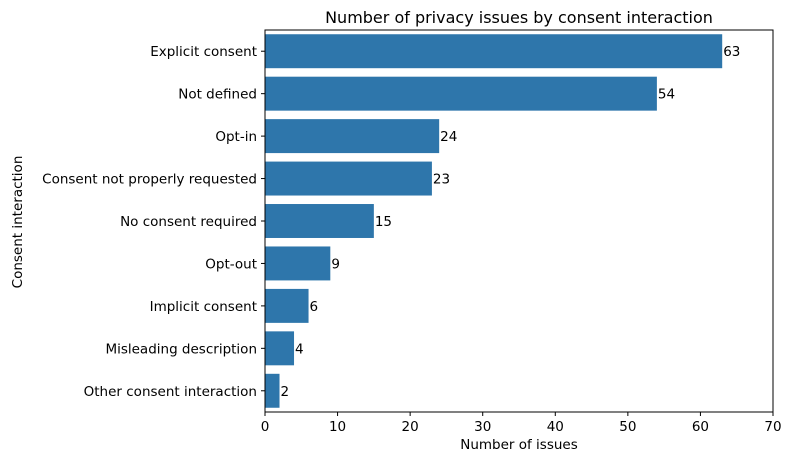 The height and width of the screenshot is (463, 793). I want to click on bar-no-consent-required, so click(319, 221).